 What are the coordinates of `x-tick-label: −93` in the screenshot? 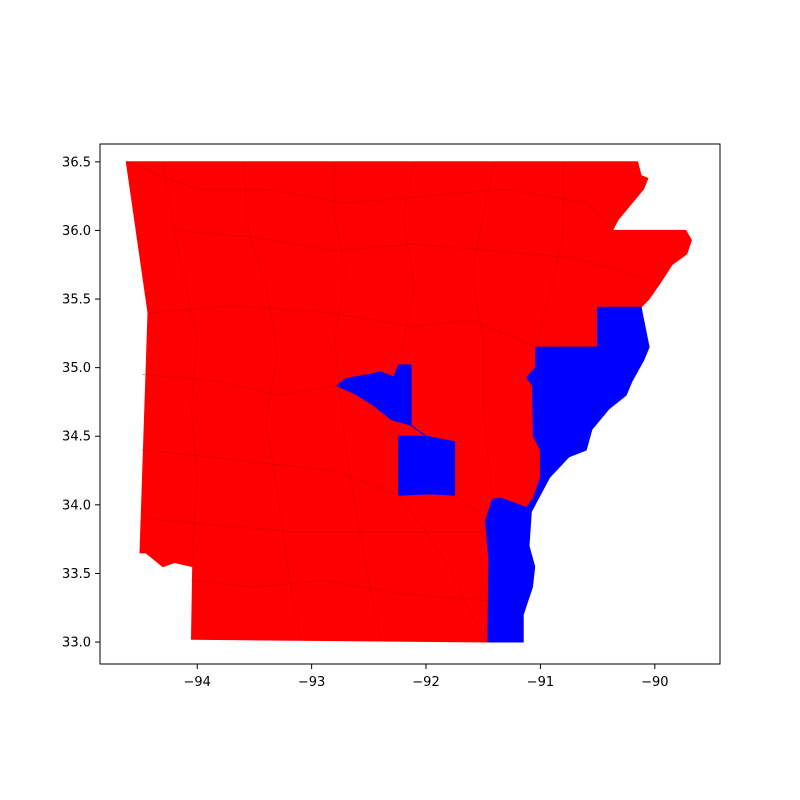 It's located at (311, 682).